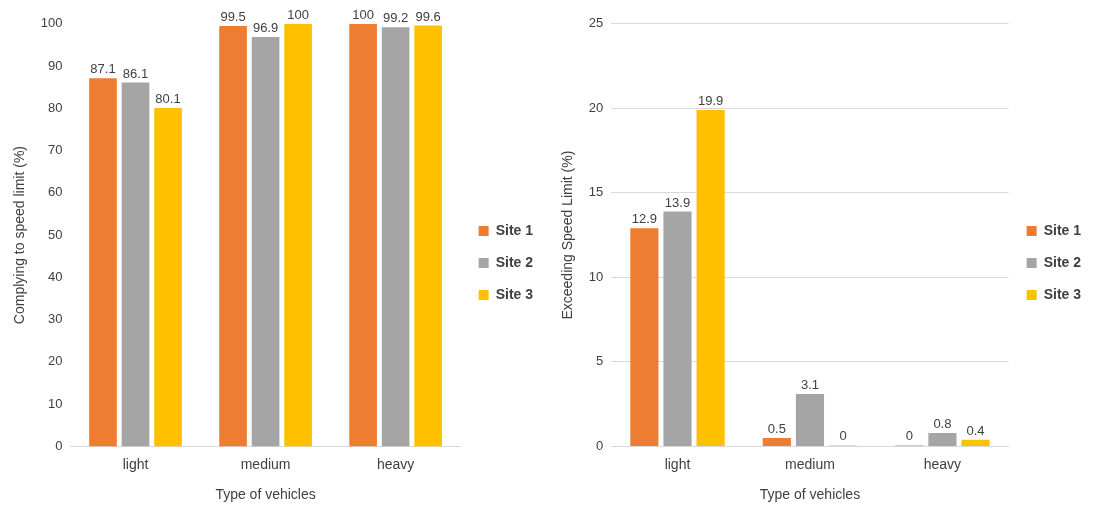 The width and height of the screenshot is (1119, 518). What do you see at coordinates (596, 23) in the screenshot?
I see `y-tick-label: 25` at bounding box center [596, 23].